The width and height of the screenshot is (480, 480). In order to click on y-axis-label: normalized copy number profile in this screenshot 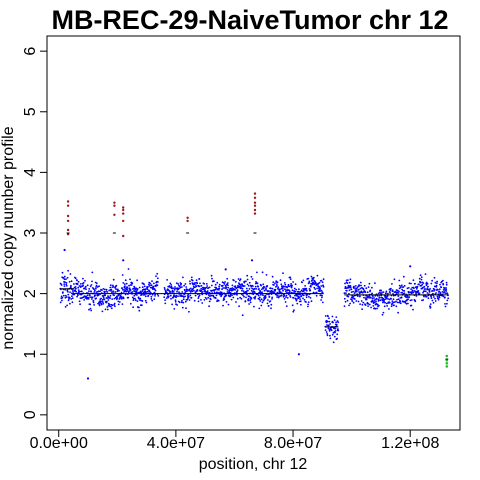, I will do `click(8, 237)`.